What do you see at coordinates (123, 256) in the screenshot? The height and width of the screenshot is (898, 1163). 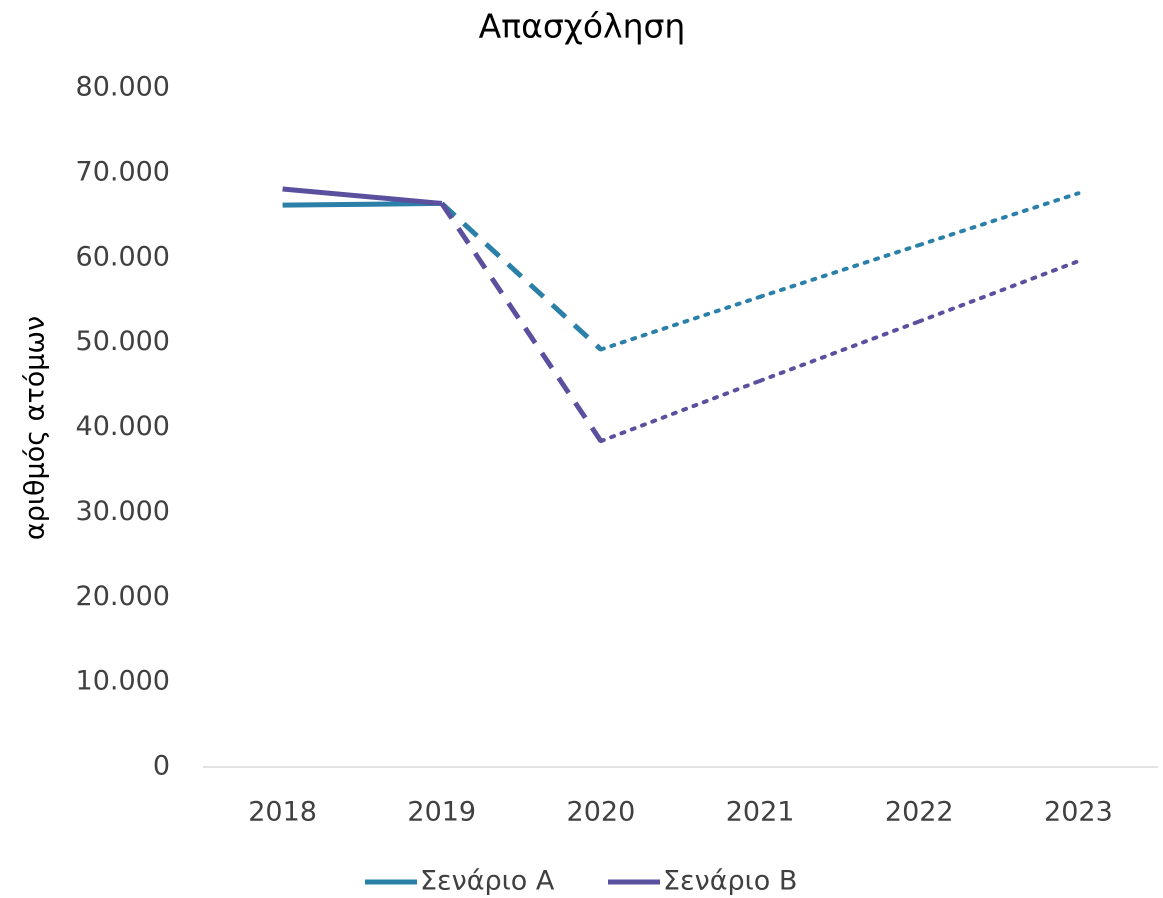 I see `y-tick-label: 60.000` at bounding box center [123, 256].